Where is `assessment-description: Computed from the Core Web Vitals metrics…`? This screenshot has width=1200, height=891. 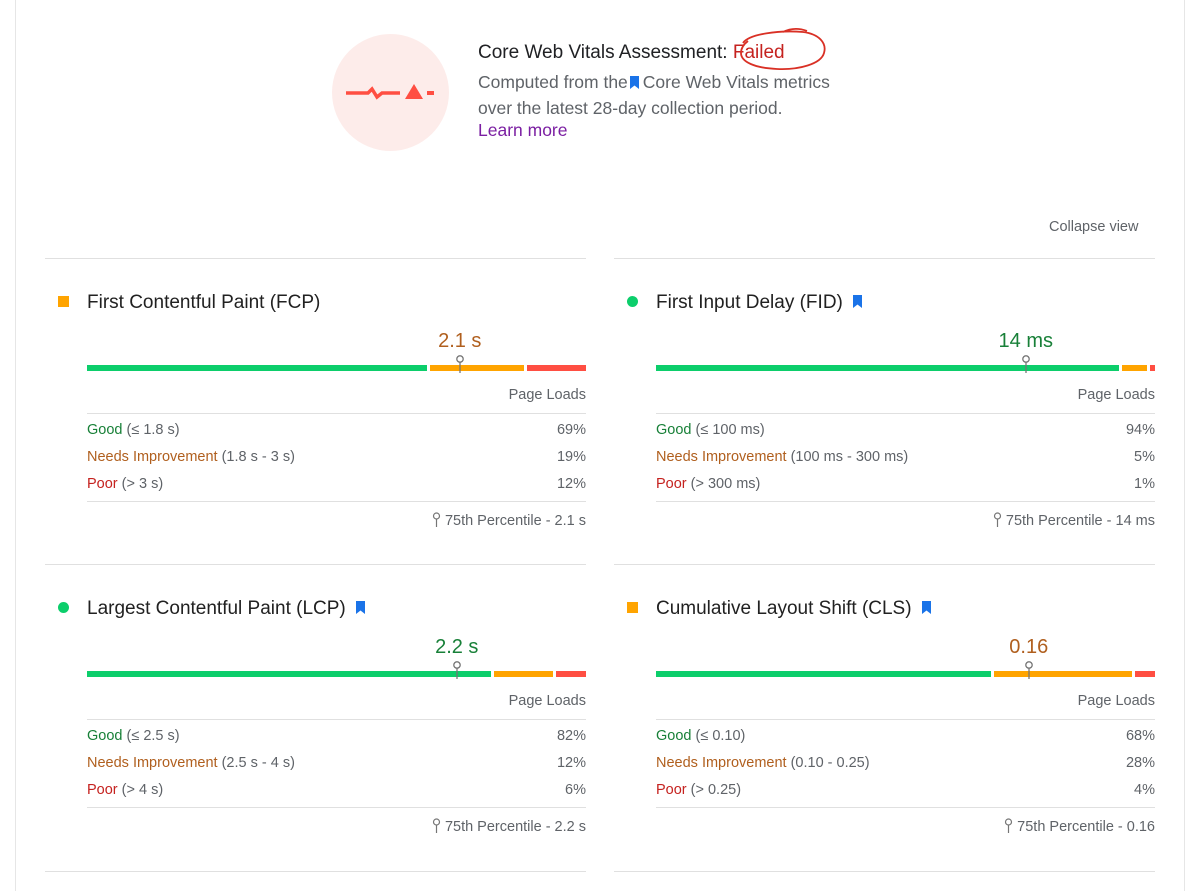 assessment-description: Computed from the Core Web Vitals metrics… is located at coordinates (678, 95).